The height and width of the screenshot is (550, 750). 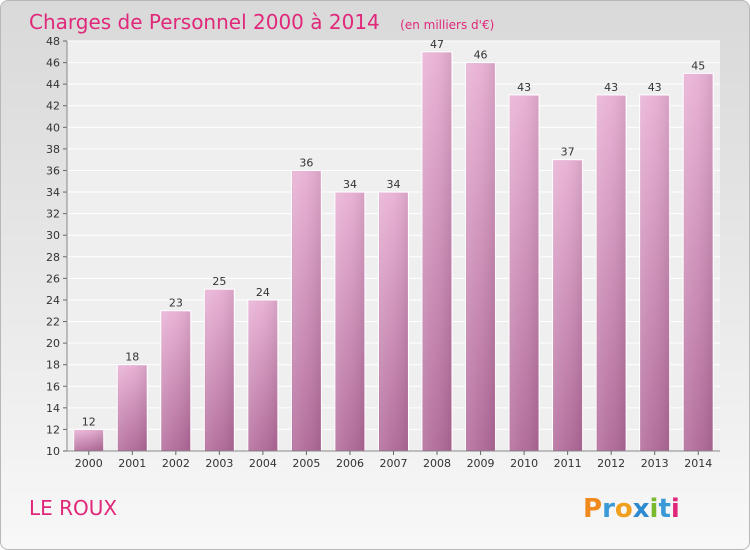 I want to click on y-tick-label: 30, so click(x=53, y=235).